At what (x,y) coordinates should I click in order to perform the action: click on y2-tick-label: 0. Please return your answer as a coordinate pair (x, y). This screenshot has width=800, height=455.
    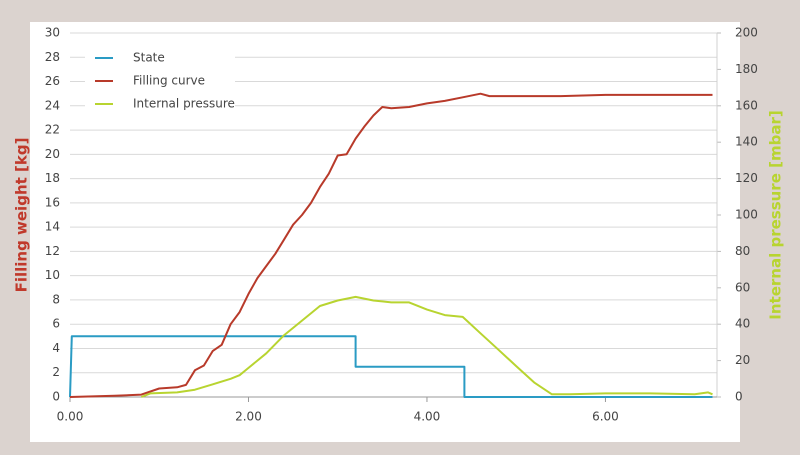
    Looking at the image, I should click on (739, 397).